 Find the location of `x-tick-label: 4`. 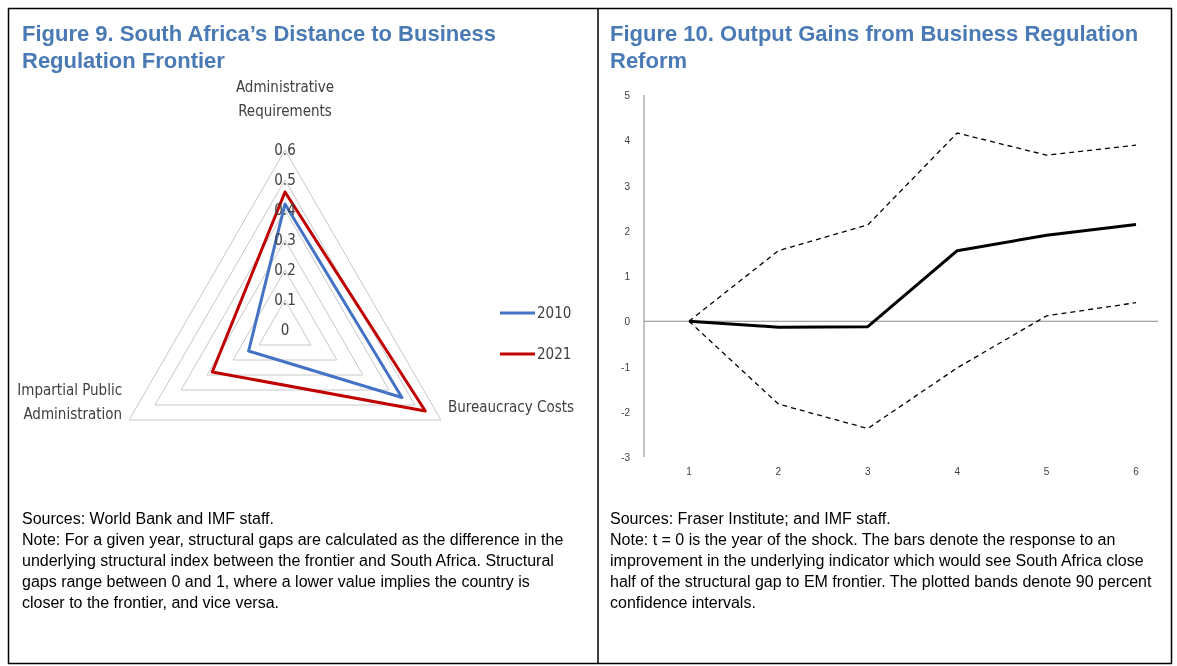

x-tick-label: 4 is located at coordinates (957, 471).